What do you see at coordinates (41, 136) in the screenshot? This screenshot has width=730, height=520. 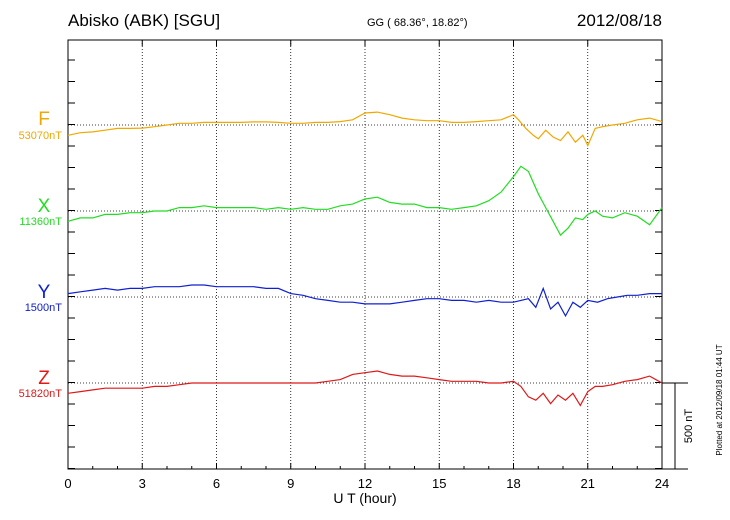 I see `series-baseline-F: 53070nT` at bounding box center [41, 136].